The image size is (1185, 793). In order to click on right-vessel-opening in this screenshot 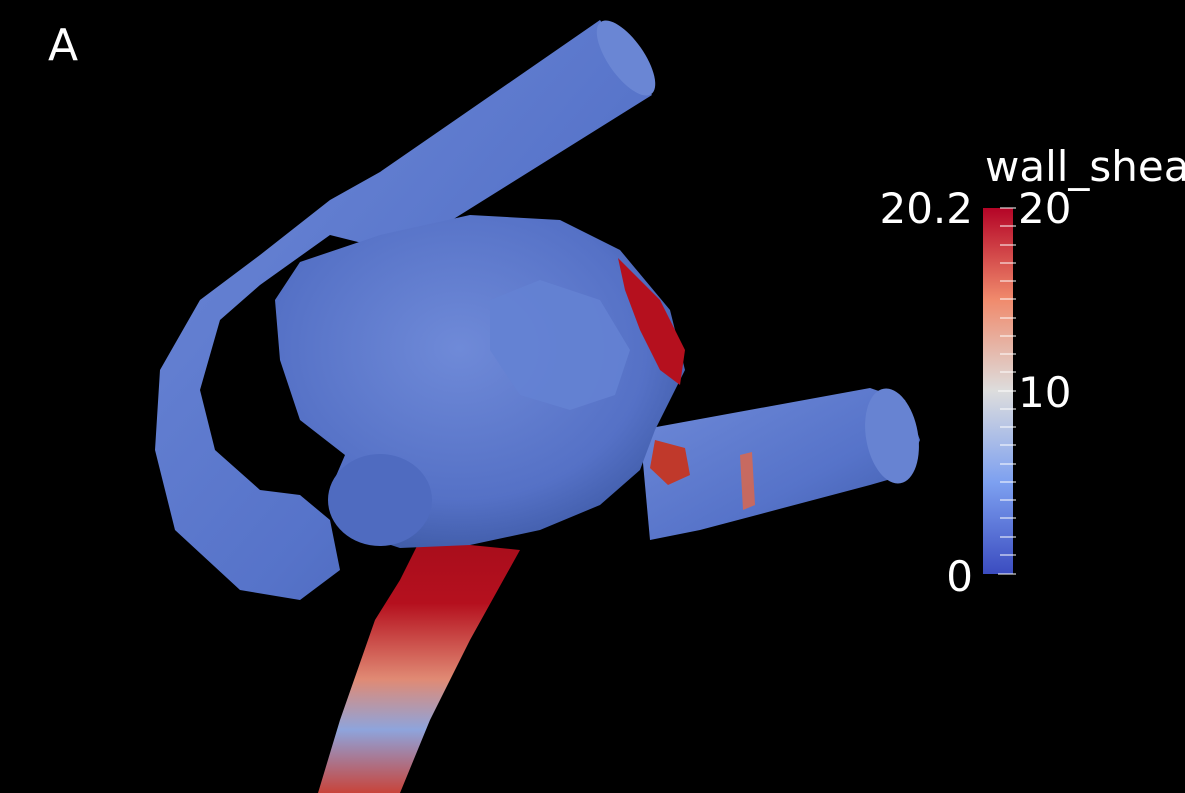, I will do `click(892, 436)`.